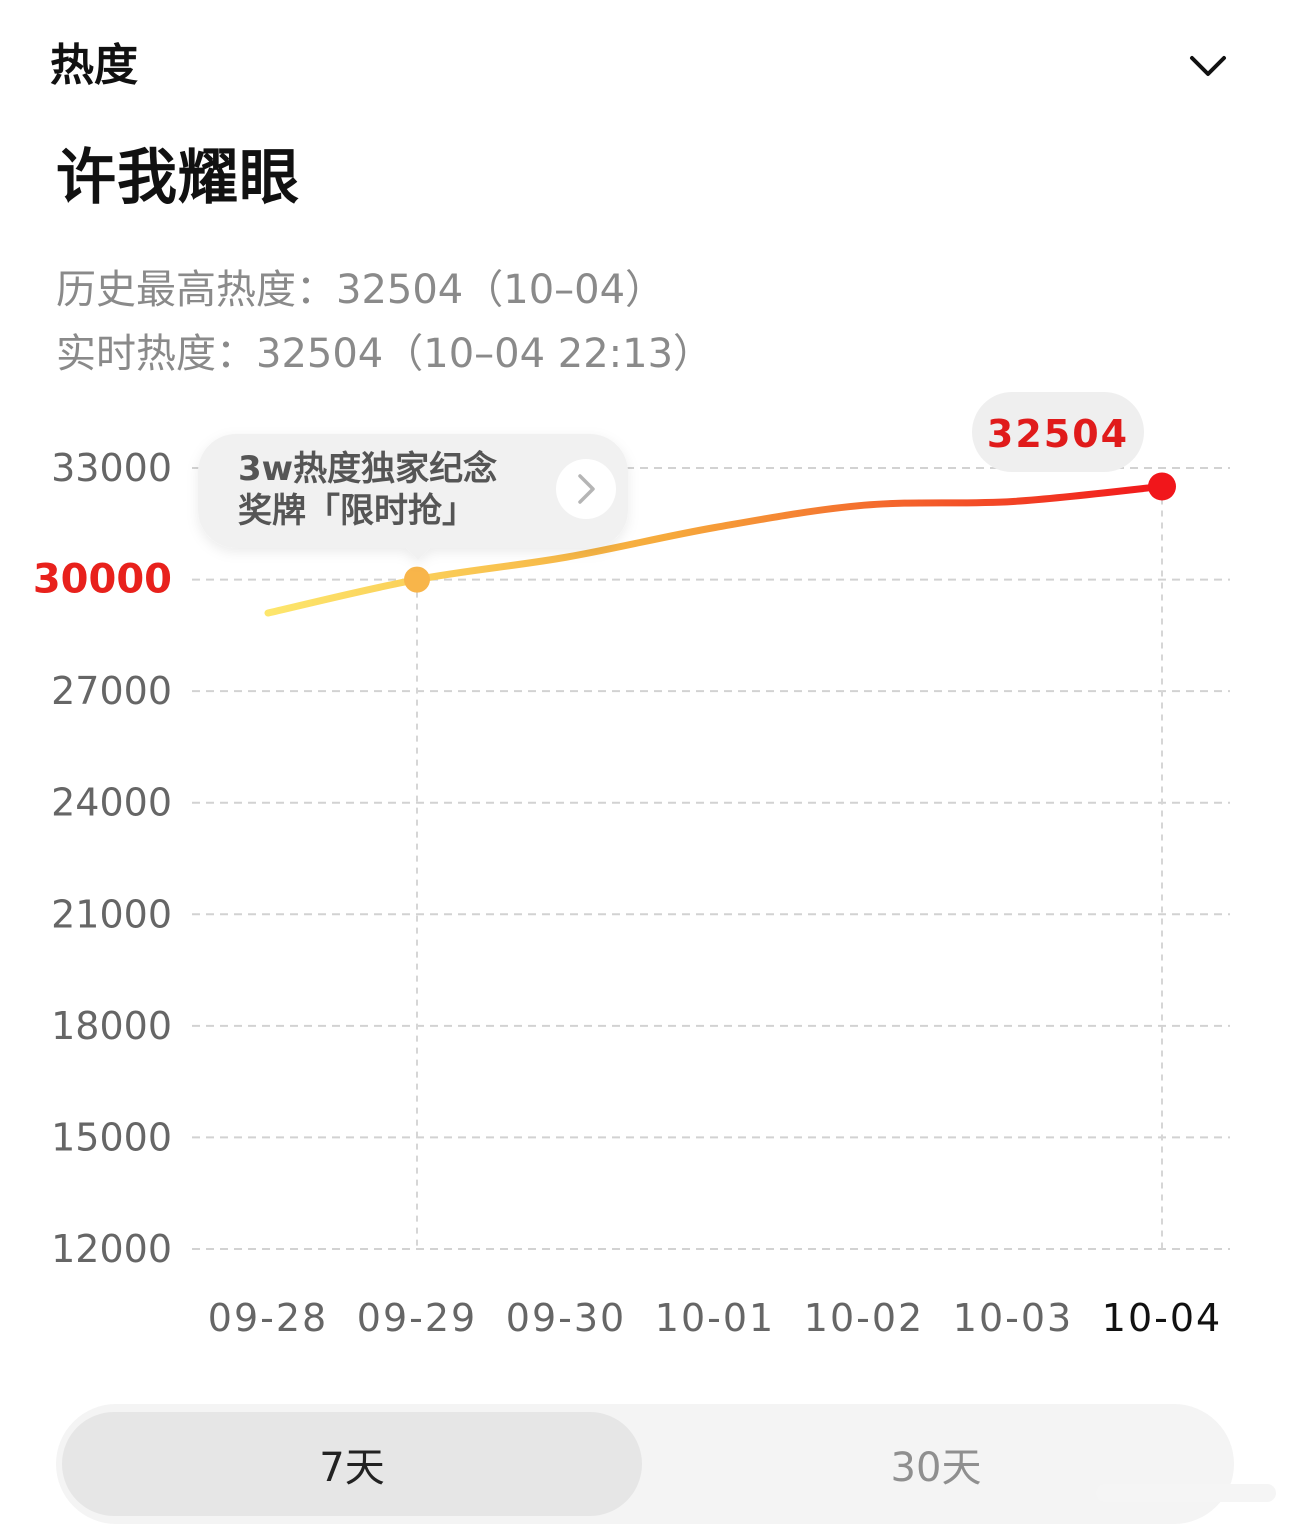 The image size is (1290, 1524). What do you see at coordinates (1208, 66) in the screenshot?
I see `chevron-down-icon` at bounding box center [1208, 66].